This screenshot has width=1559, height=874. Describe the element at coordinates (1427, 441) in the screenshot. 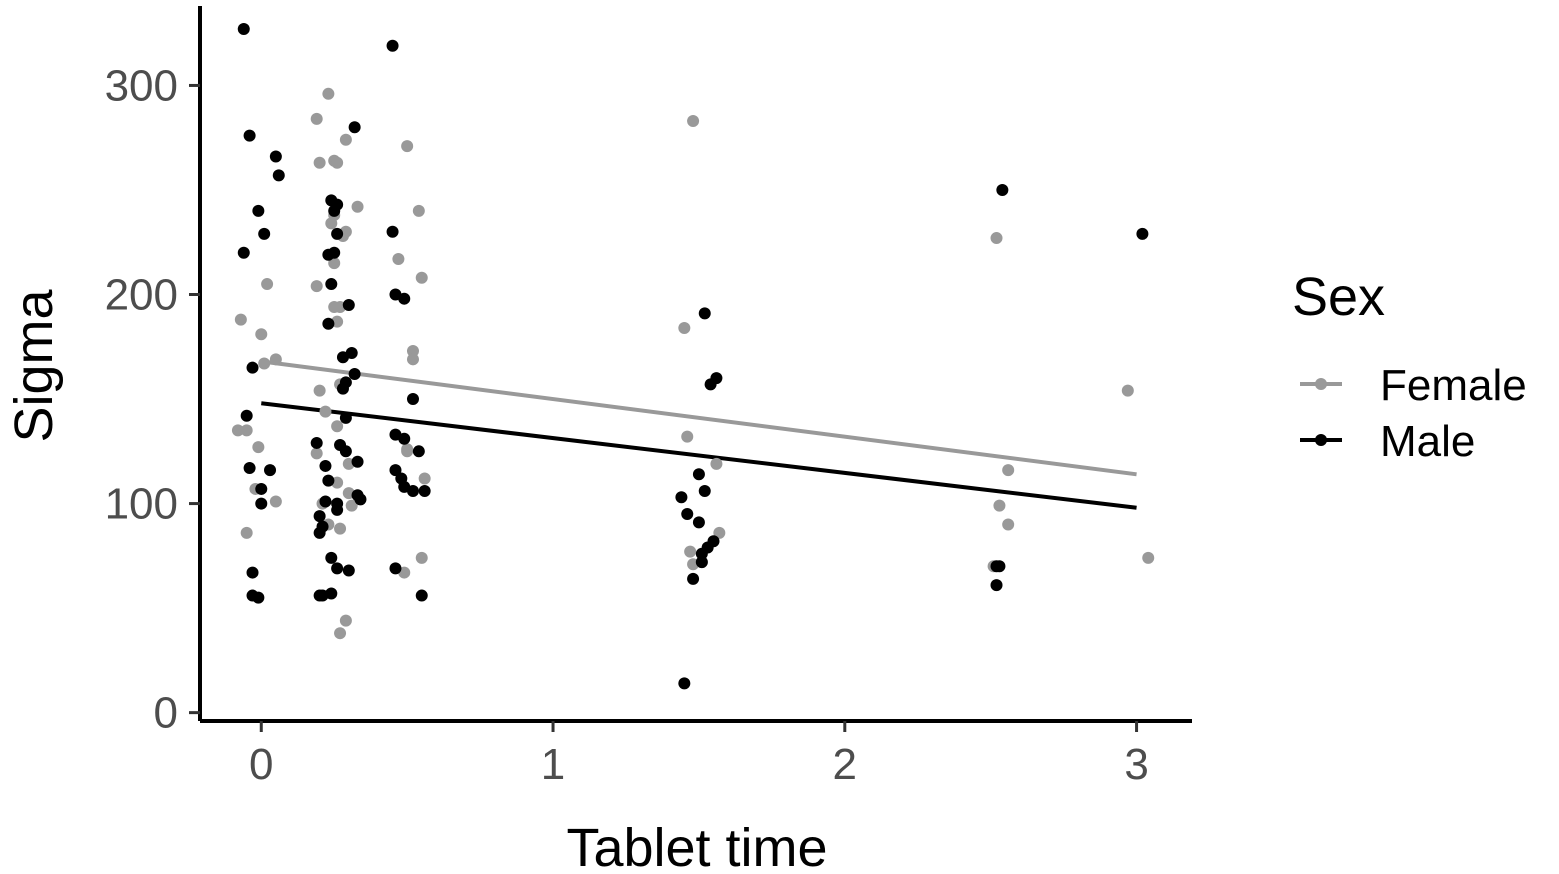

I see `legend-label-male: Male` at that location.